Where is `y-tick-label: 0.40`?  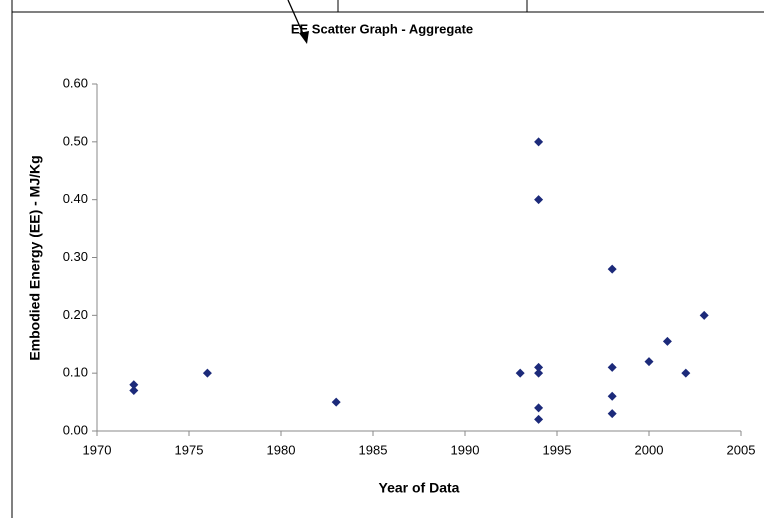 y-tick-label: 0.40 is located at coordinates (75, 198).